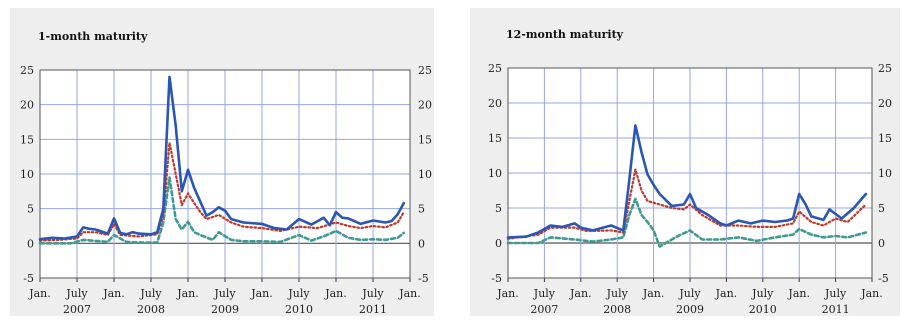 This screenshot has height=324, width=902. I want to click on series-line-solid, so click(687, 181).